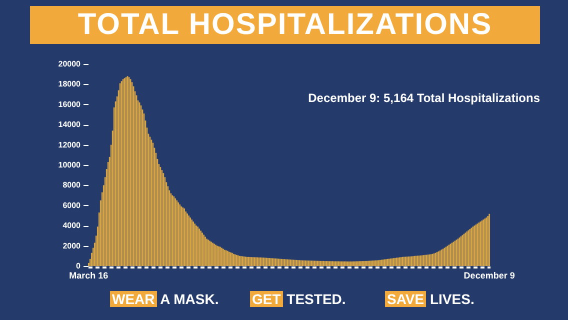 The image size is (568, 320). Describe the element at coordinates (70, 84) in the screenshot. I see `y-tick-label: 18000` at that location.